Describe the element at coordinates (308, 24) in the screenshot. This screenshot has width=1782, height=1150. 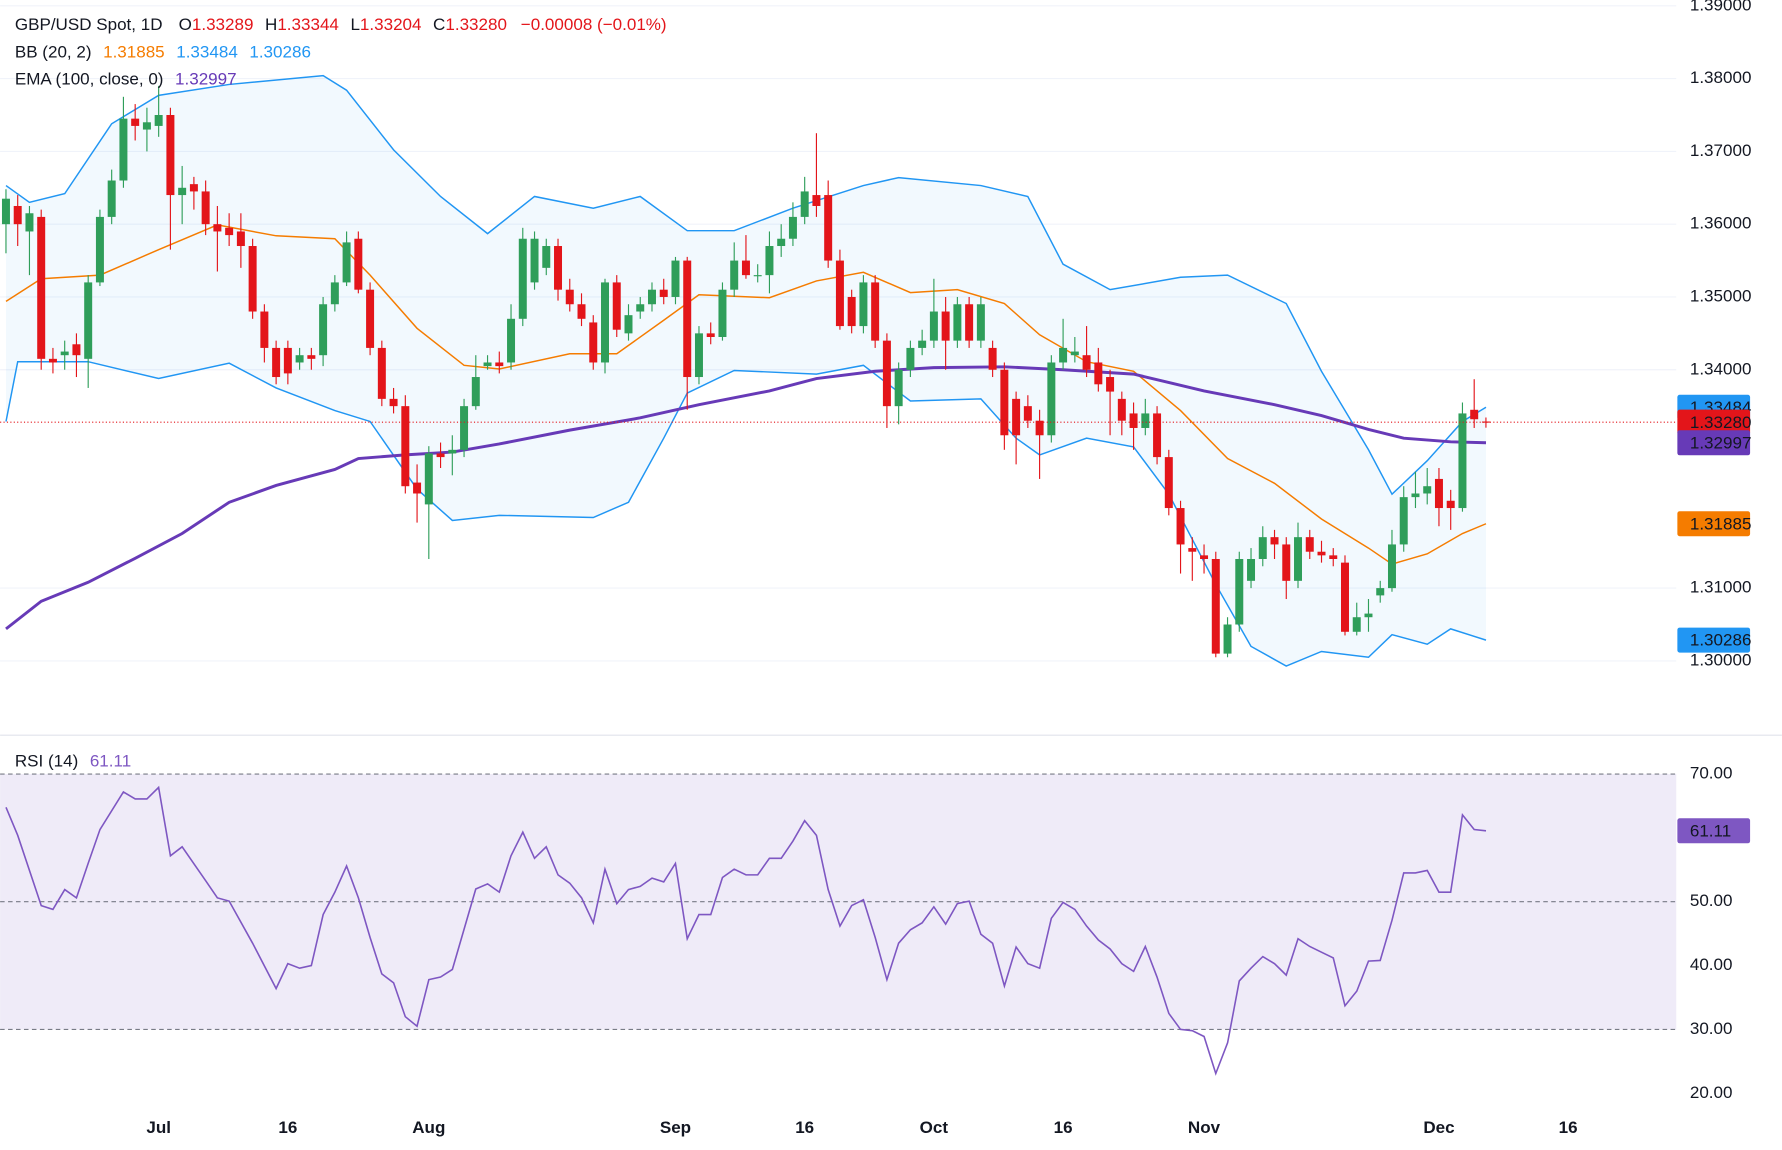
I see `high-value: 1.33344` at that location.